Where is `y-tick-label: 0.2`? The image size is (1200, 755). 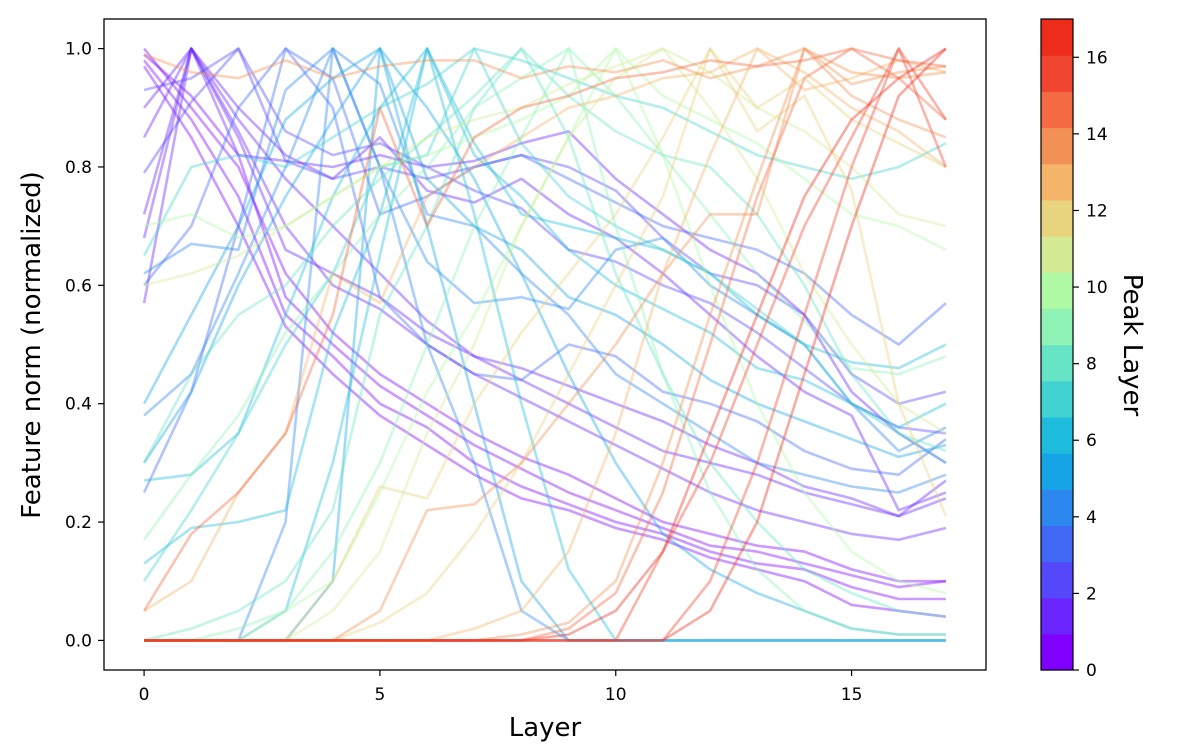
y-tick-label: 0.2 is located at coordinates (78, 523).